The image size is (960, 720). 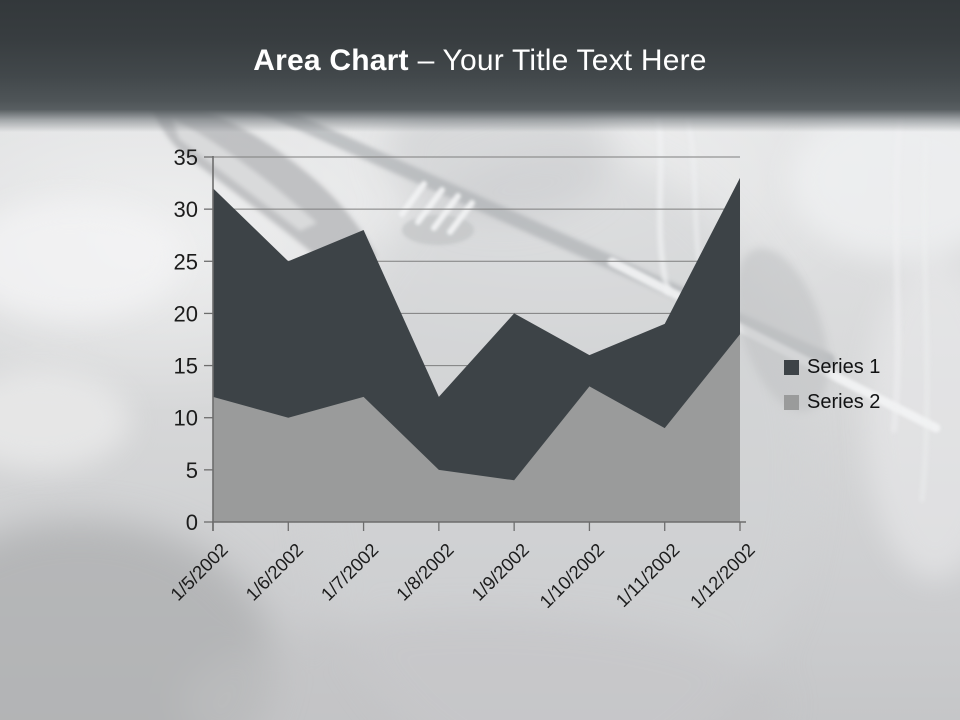 What do you see at coordinates (186, 366) in the screenshot?
I see `y-tick-label: 15` at bounding box center [186, 366].